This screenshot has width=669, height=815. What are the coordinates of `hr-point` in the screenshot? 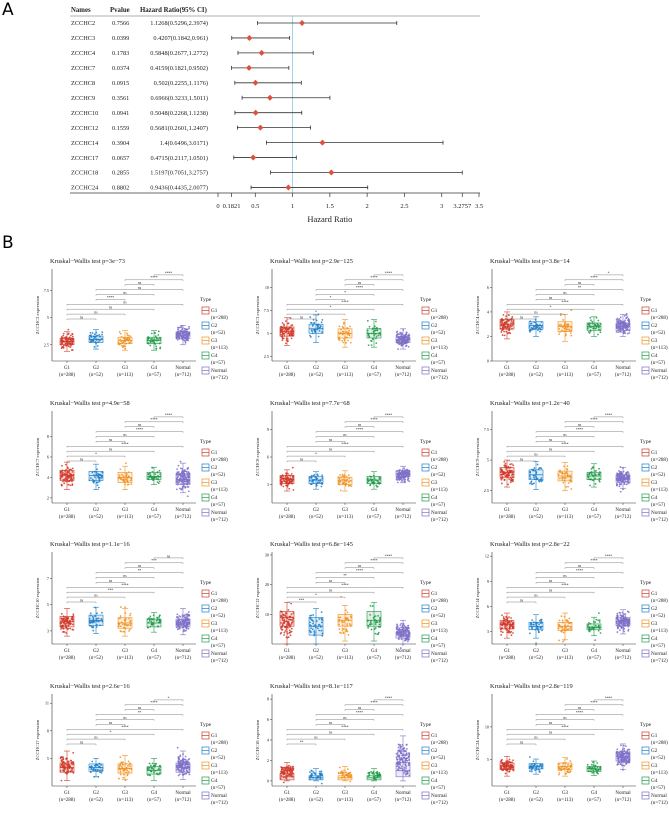 It's located at (270, 98).